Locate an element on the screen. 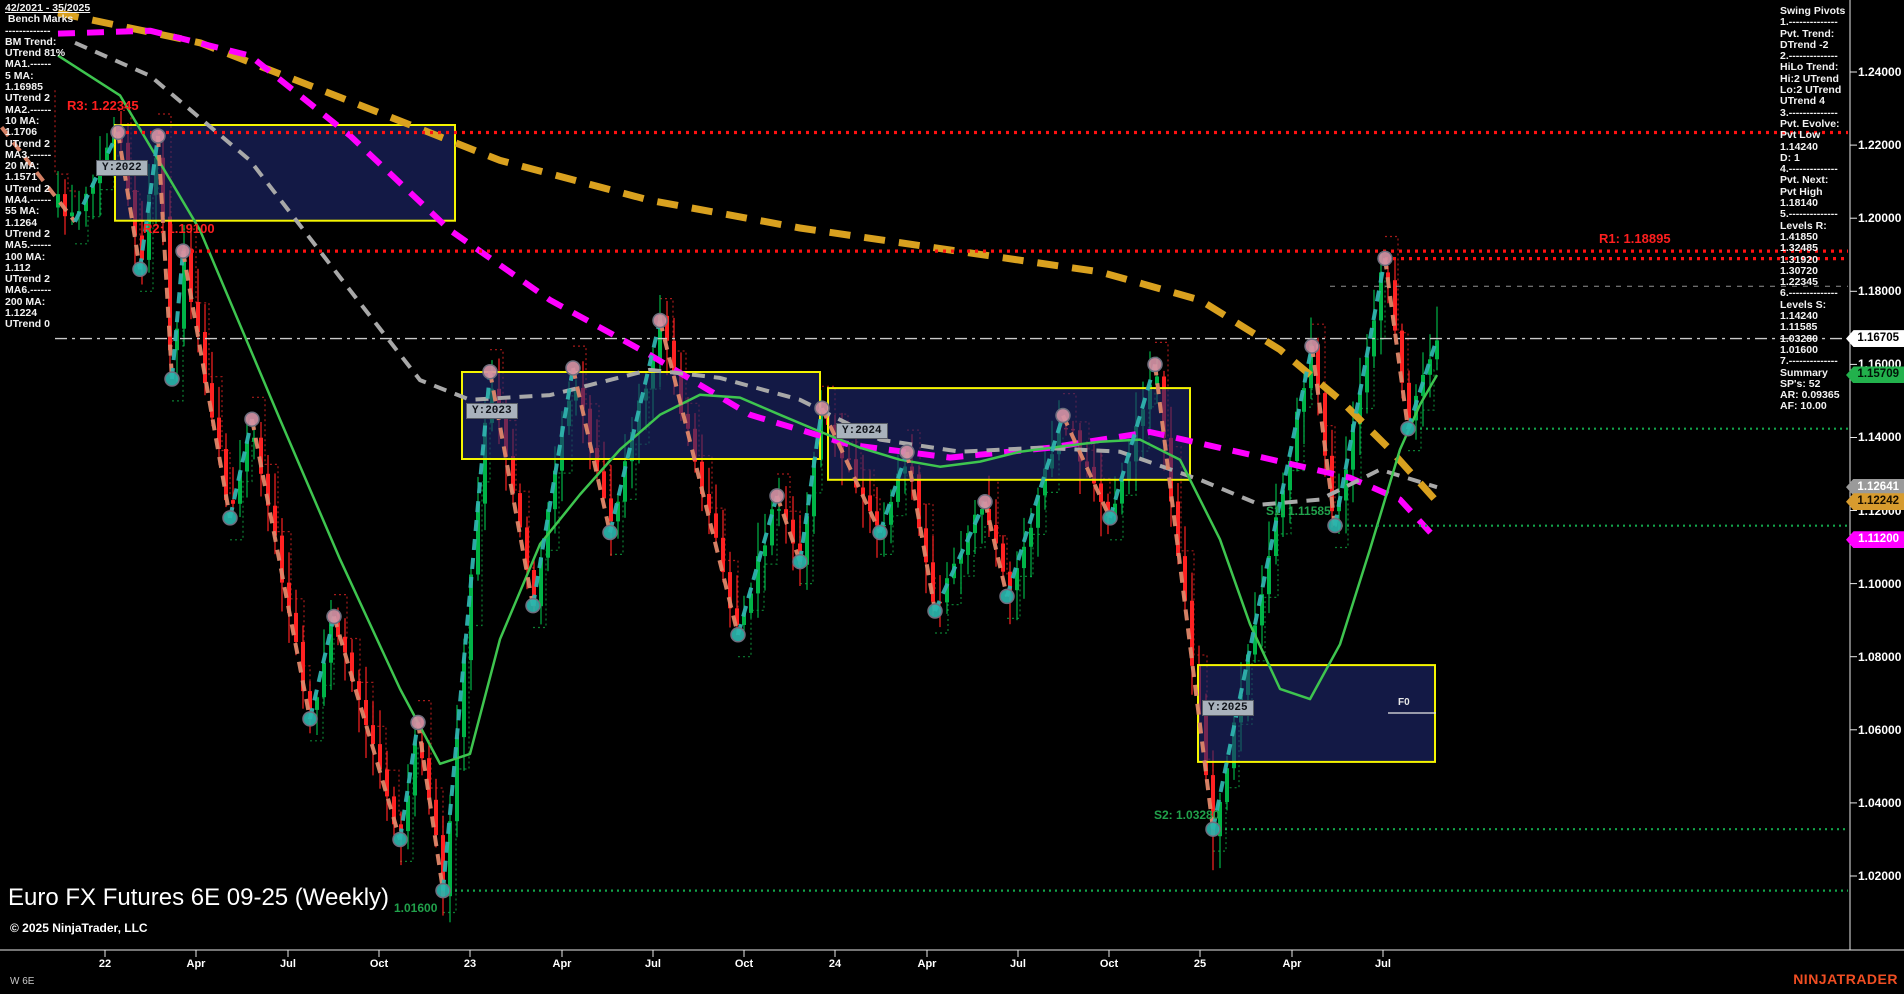  level-label-r2: R2: 1.19100 is located at coordinates (179, 228).